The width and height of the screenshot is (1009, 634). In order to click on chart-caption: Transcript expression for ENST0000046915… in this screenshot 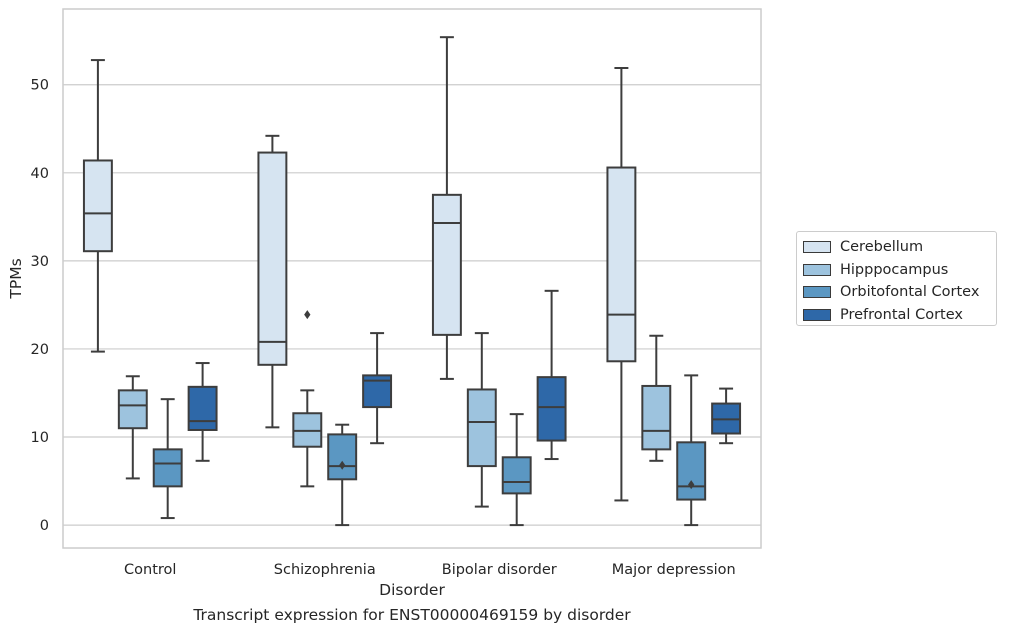, I will do `click(412, 615)`.